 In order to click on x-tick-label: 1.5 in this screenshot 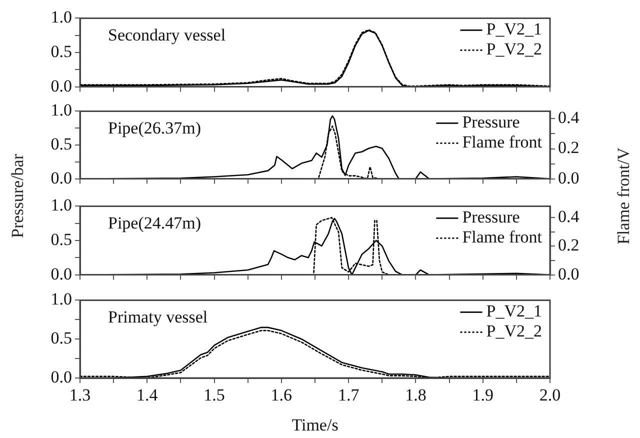, I will do `click(214, 395)`.